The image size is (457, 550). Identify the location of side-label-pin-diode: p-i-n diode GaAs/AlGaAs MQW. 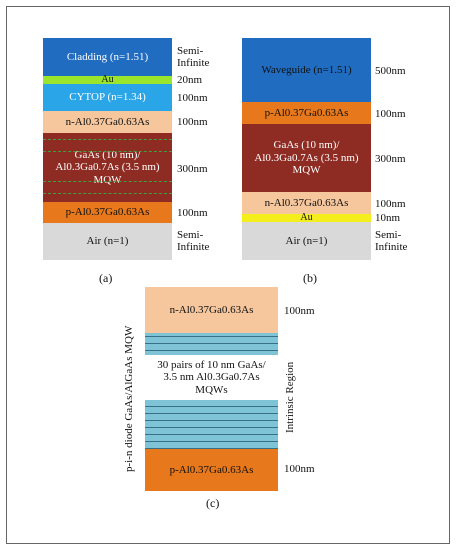
(129, 398).